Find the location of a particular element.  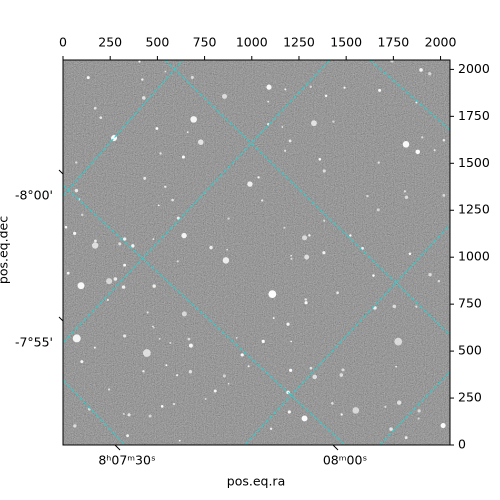

x-tick-label: 1750 is located at coordinates (393, 42).